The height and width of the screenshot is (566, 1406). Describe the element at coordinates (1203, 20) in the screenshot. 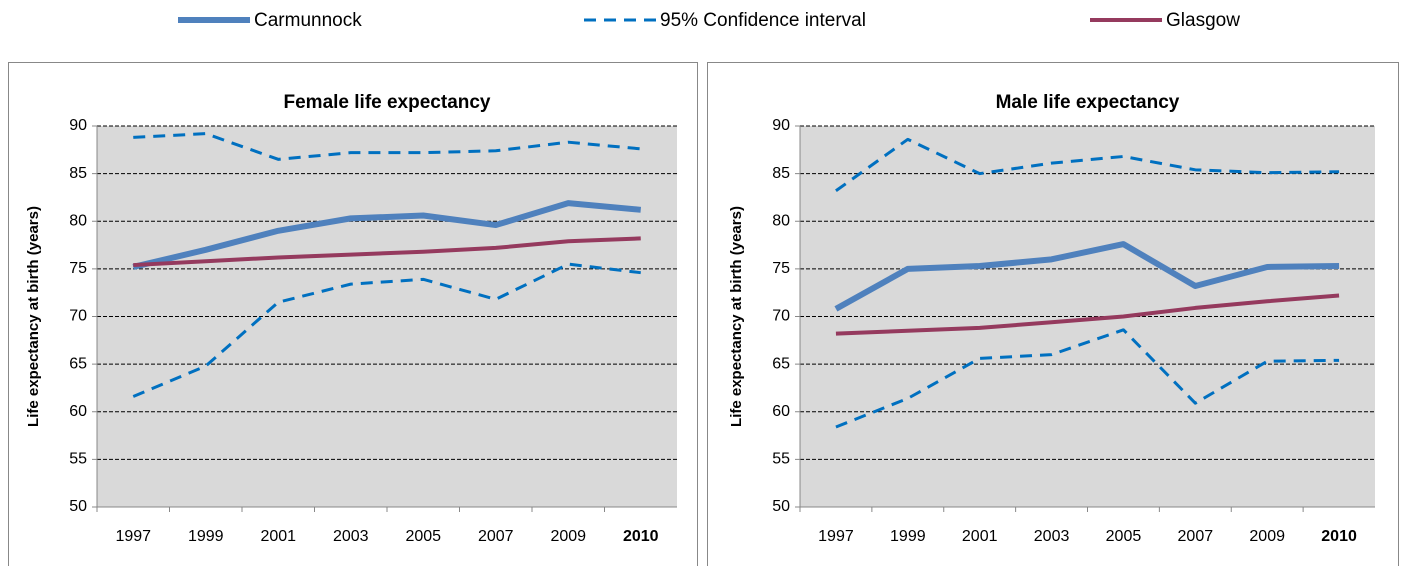

I see `legend-label: Glasgow` at that location.